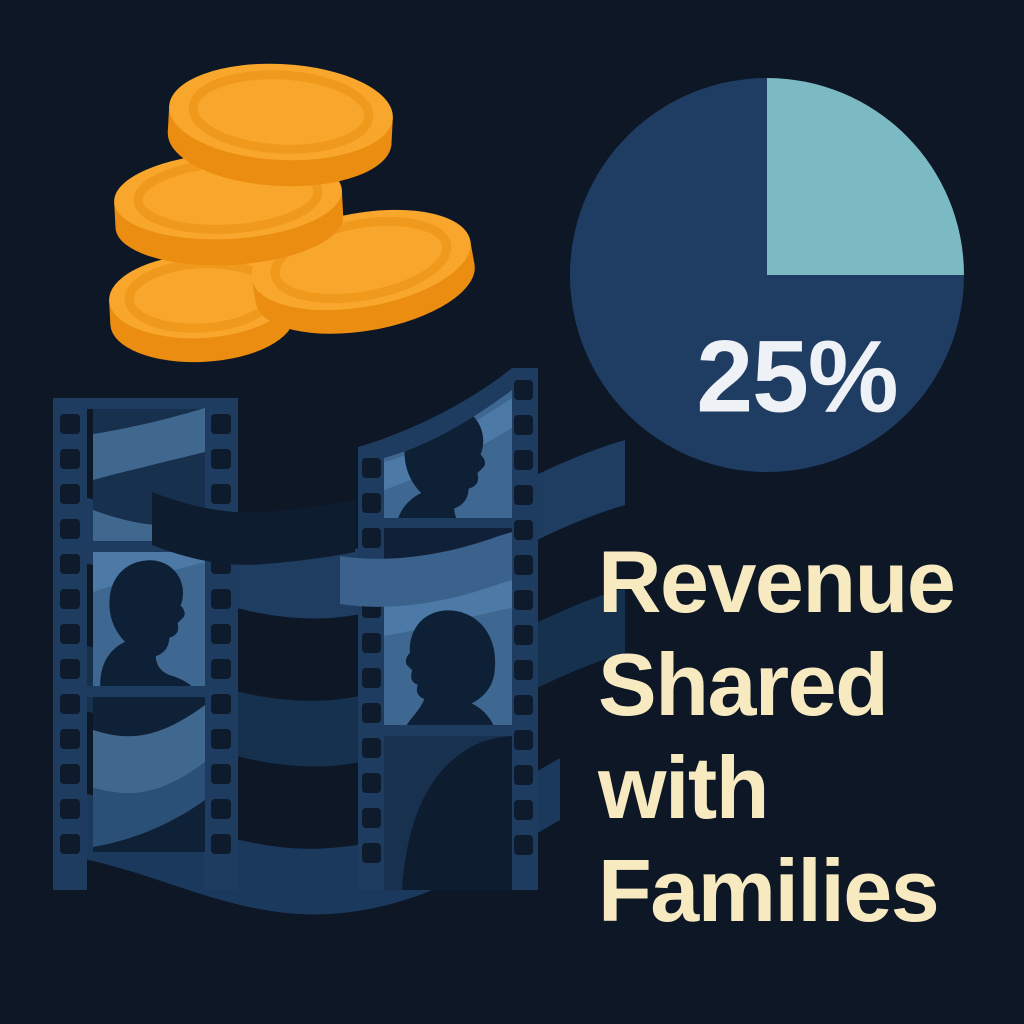 Image resolution: width=1024 pixels, height=1024 pixels. I want to click on headline-line: Revenue, so click(777, 581).